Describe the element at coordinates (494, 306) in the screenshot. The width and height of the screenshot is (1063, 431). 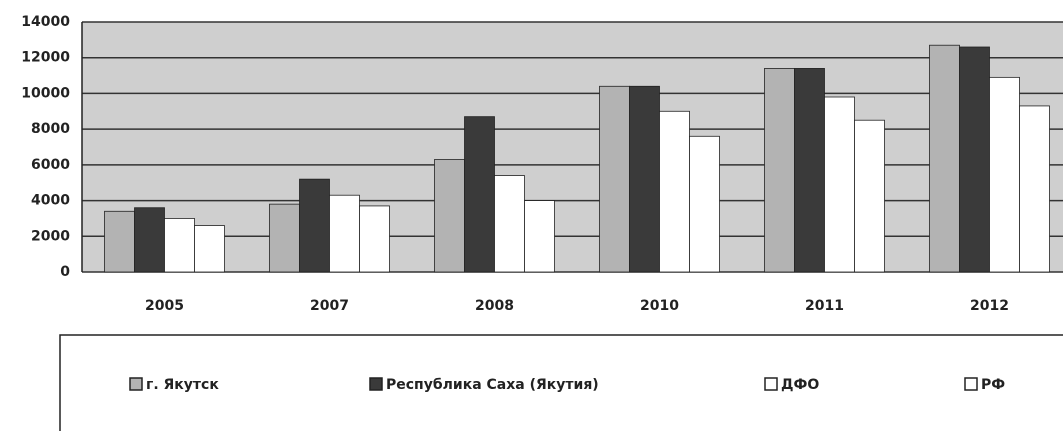
I see `x-tick-label: 2008` at that location.